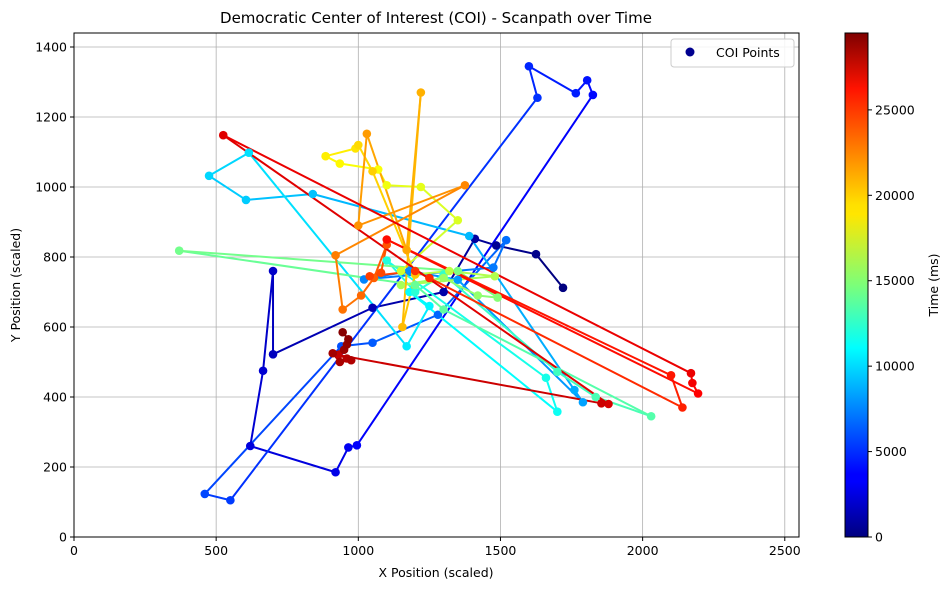 The image size is (952, 590). I want to click on legend-marker, so click(690, 52).